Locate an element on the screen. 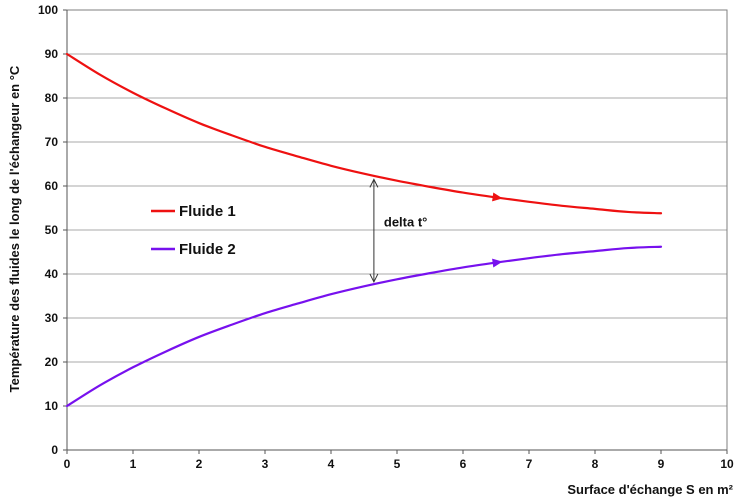 The image size is (739, 499). x-axis-title: Surface d'échange S en m² is located at coordinates (650, 489).